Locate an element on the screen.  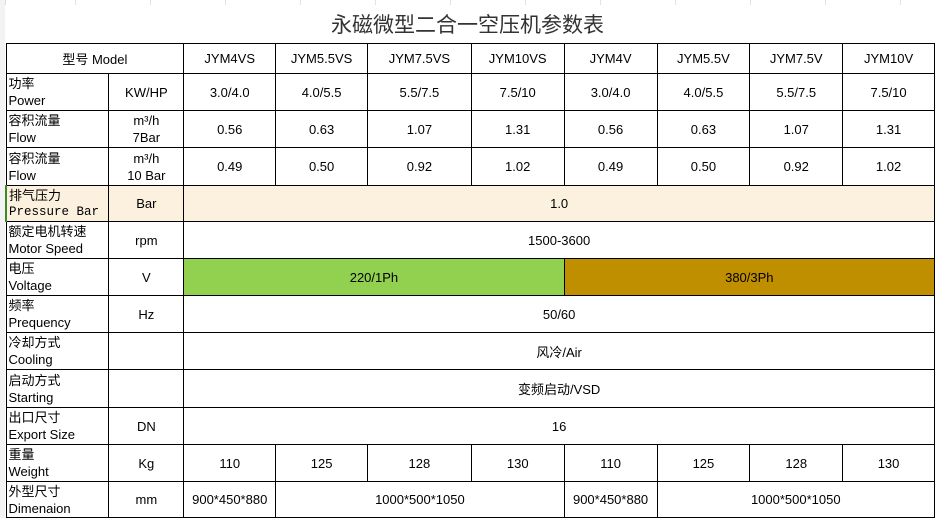
value-cell: 1500-3600 is located at coordinates (559, 240).